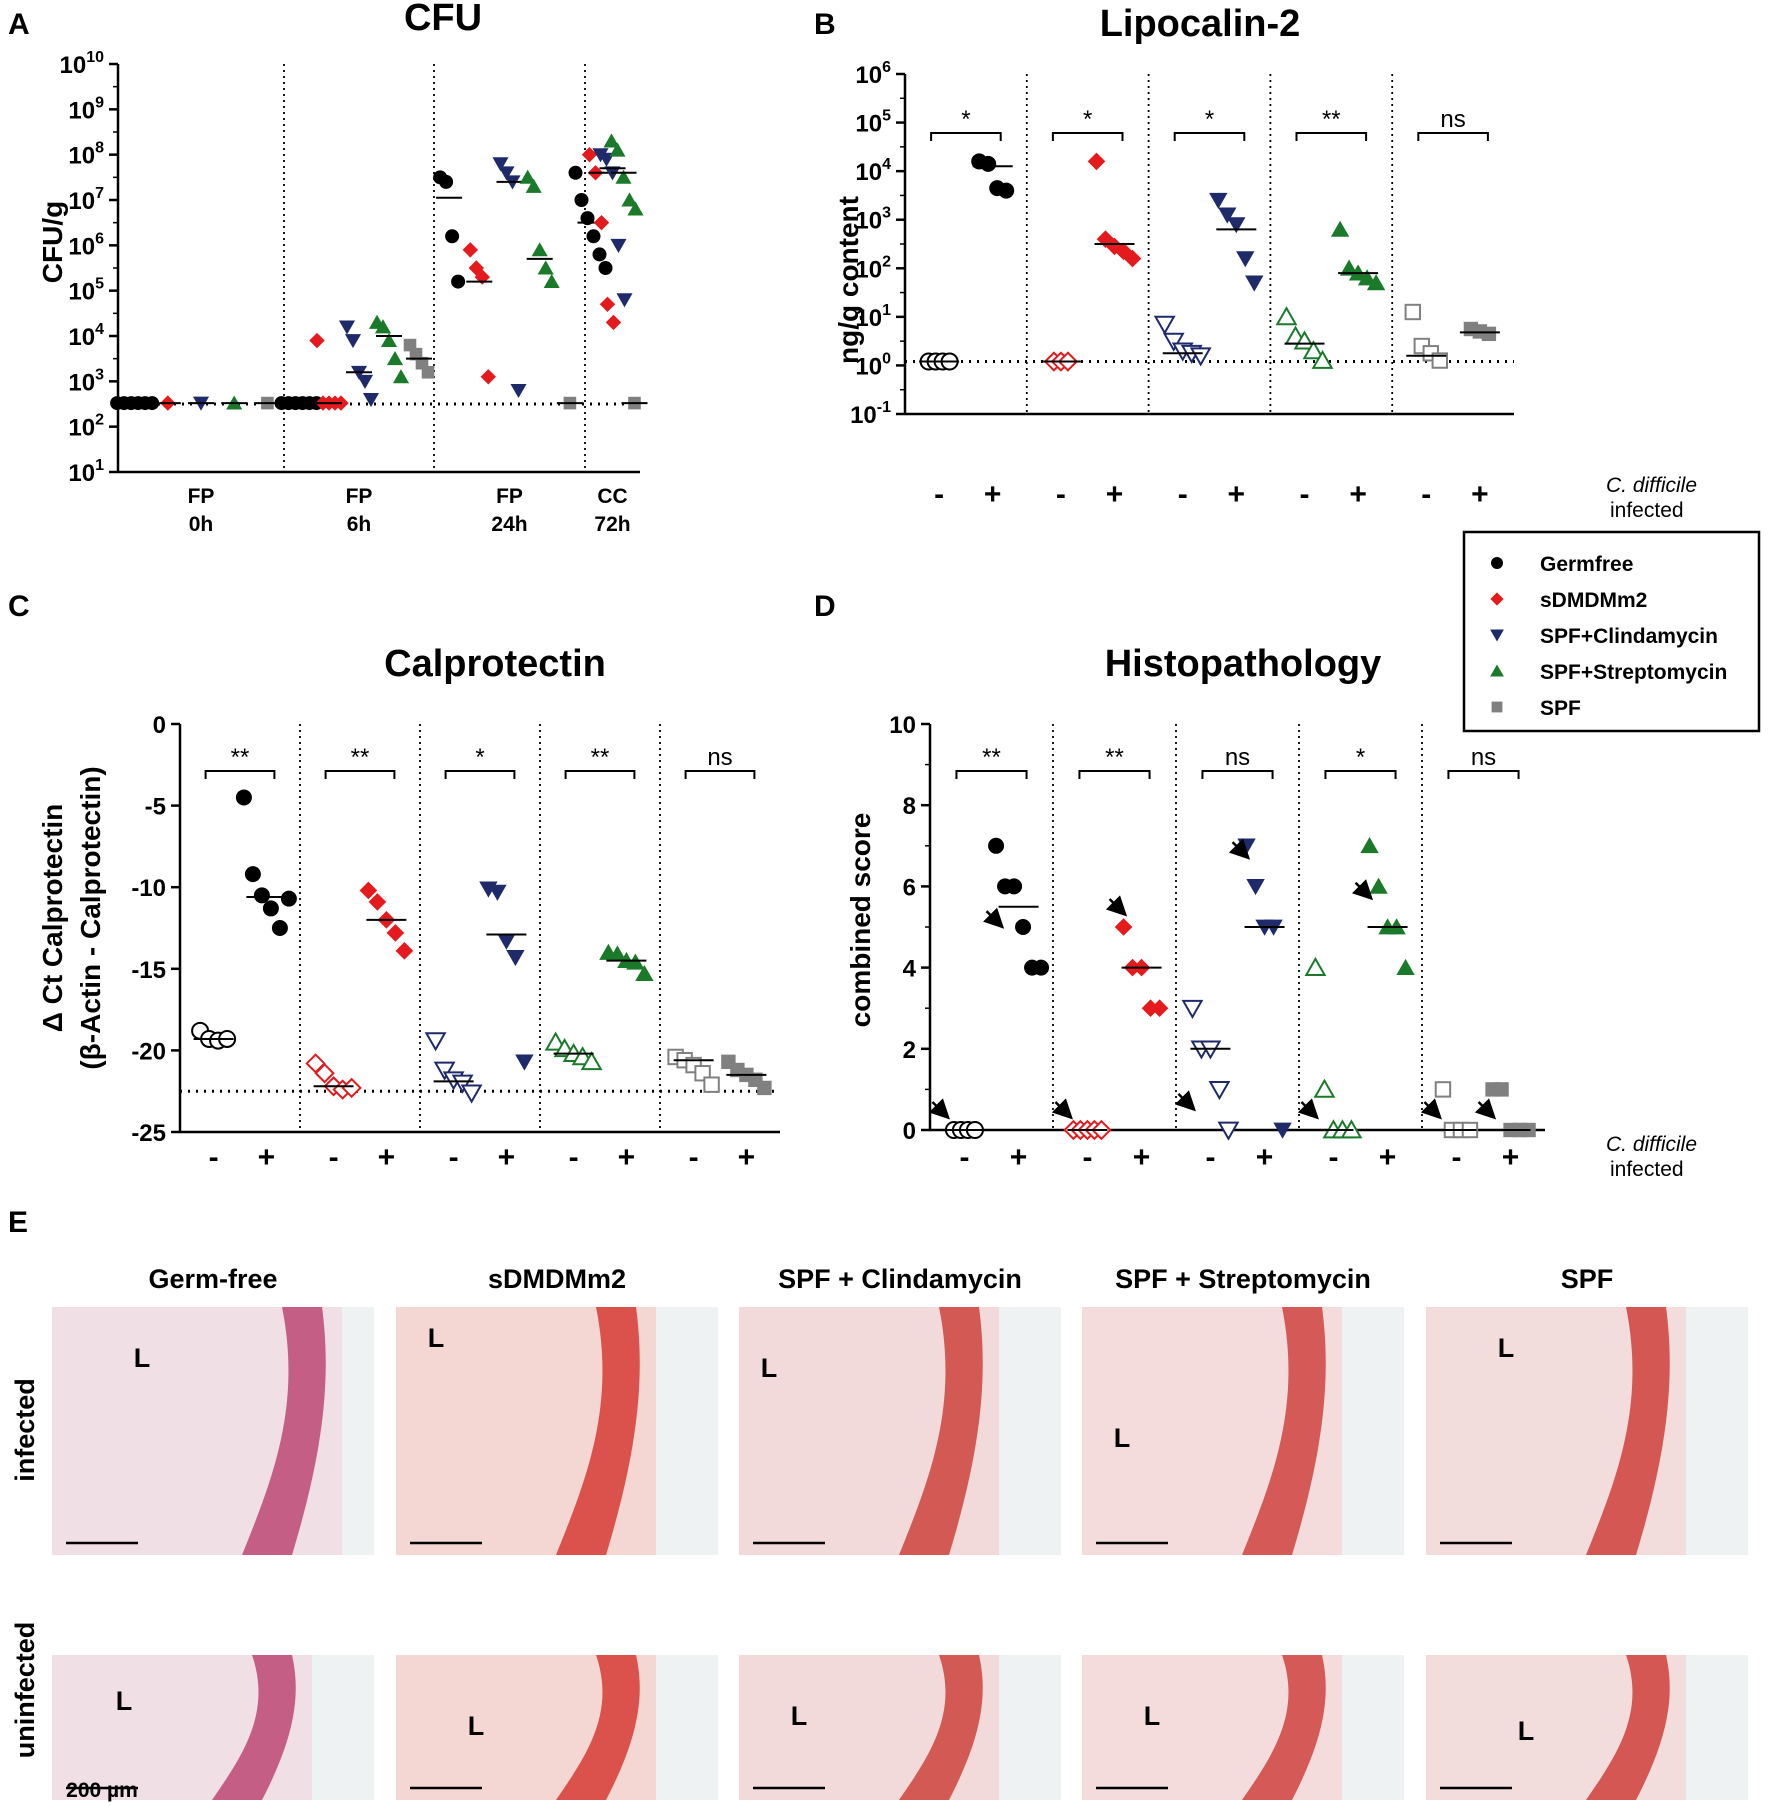 The width and height of the screenshot is (1769, 1807). Describe the element at coordinates (52, 918) in the screenshot. I see `y-axis-label-calprotectin-1: Δ Ct Calprotectin` at that location.